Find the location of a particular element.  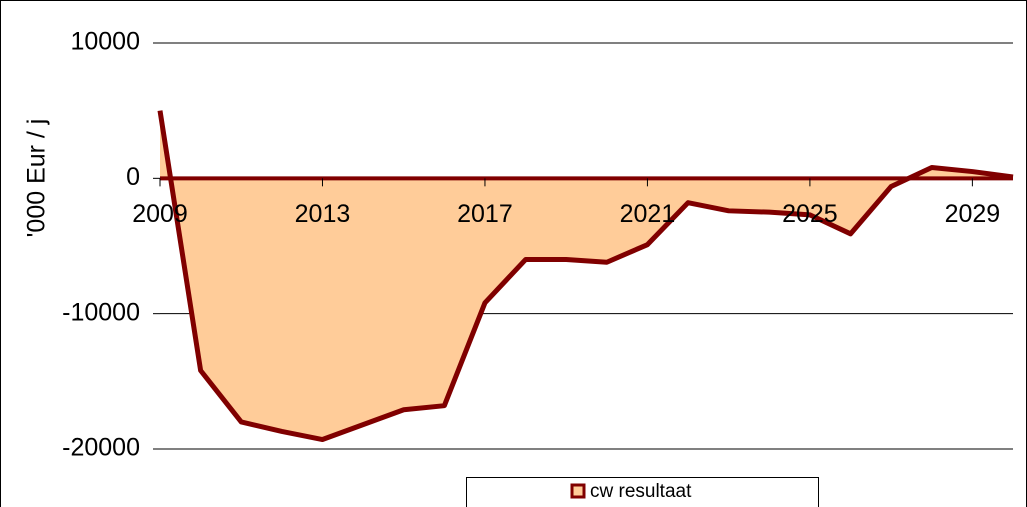

x-tick-label: 2013 is located at coordinates (323, 214).